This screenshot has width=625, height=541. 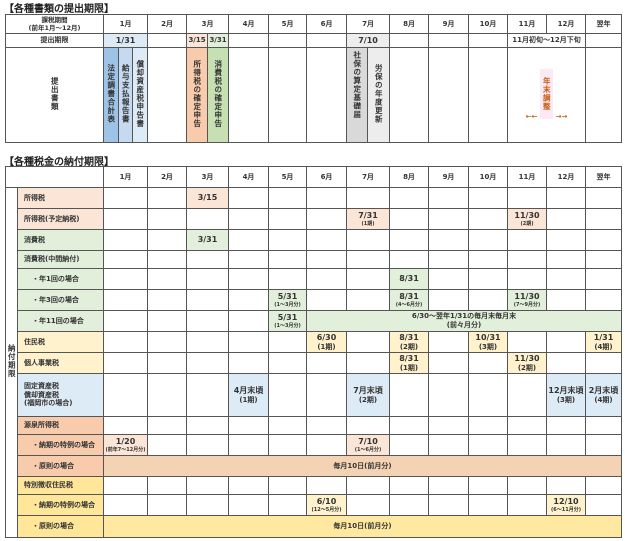 What do you see at coordinates (357, 85) in the screenshot?
I see `doc-social-insurance: 社保の算定基礎届` at bounding box center [357, 85].